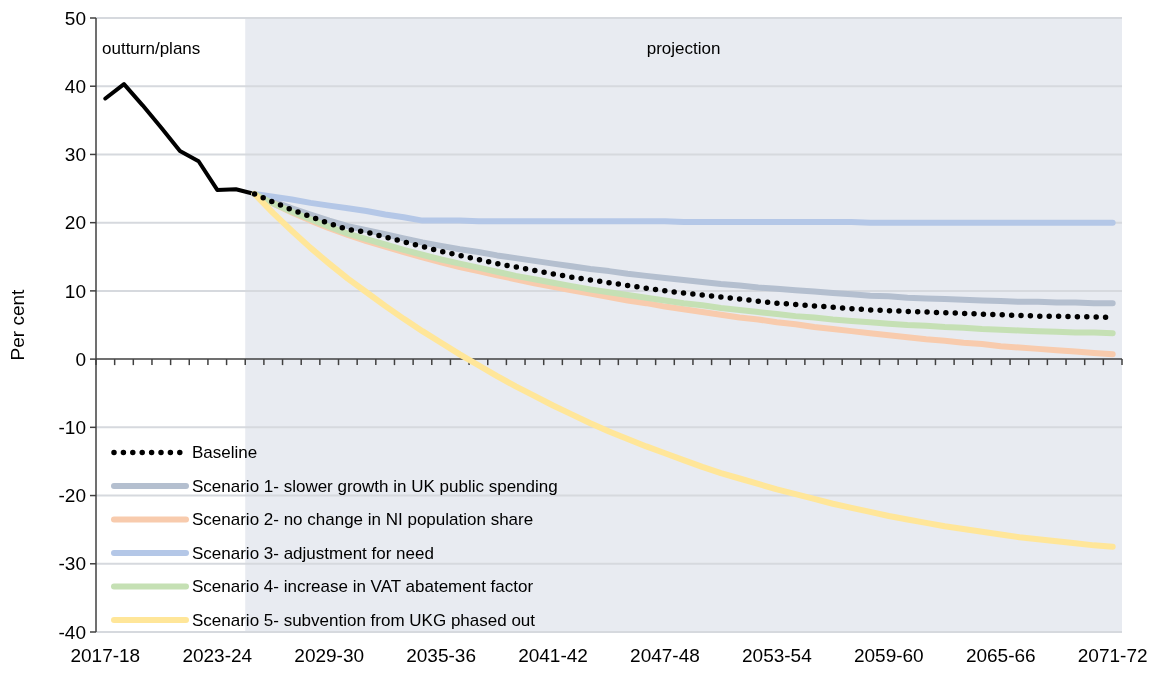 This screenshot has height=675, width=1164. What do you see at coordinates (217, 655) in the screenshot?
I see `x-tick-label: 2023-24` at bounding box center [217, 655].